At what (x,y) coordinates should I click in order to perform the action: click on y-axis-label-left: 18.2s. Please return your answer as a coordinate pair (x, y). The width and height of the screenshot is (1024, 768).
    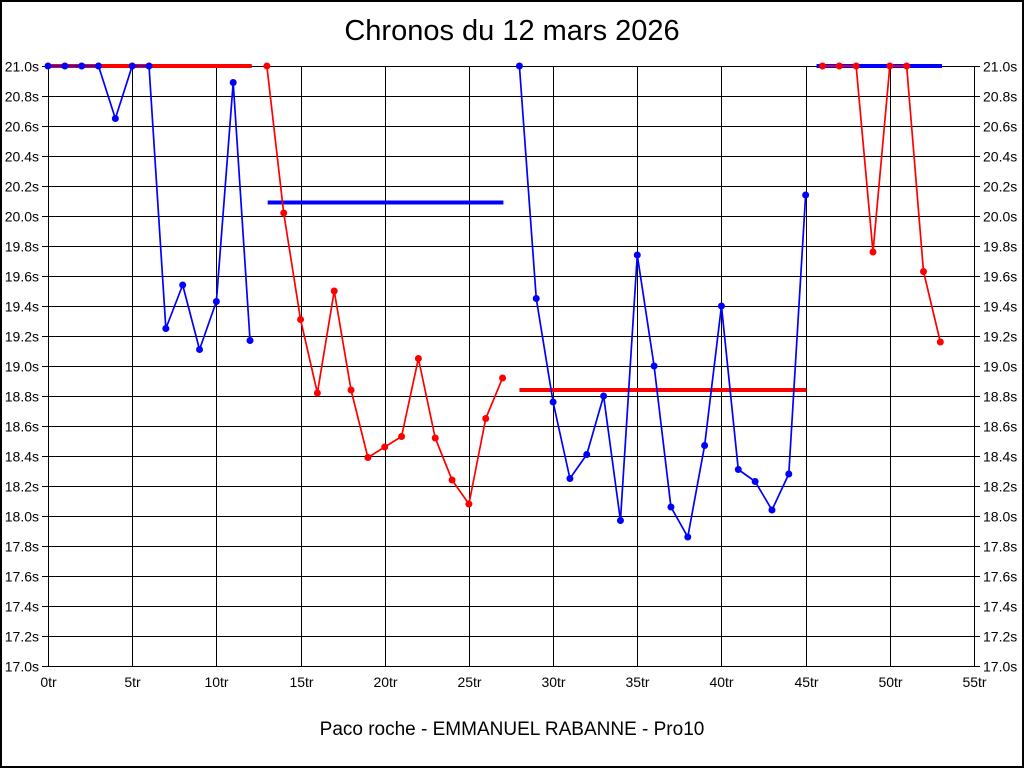
    Looking at the image, I should click on (22, 487).